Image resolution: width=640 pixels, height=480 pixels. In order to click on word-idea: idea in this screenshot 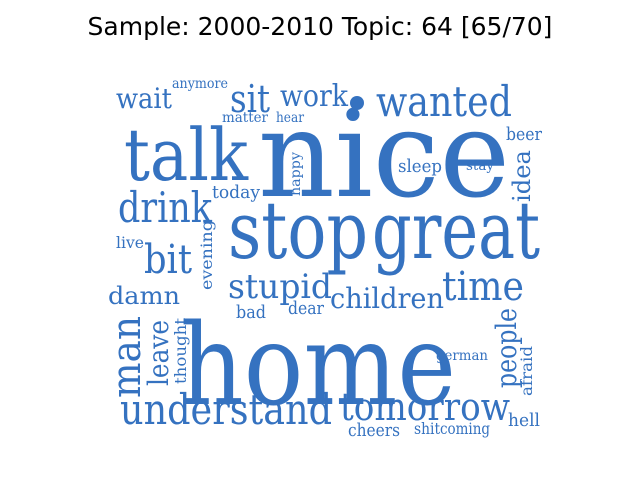, I will do `click(522, 176)`.